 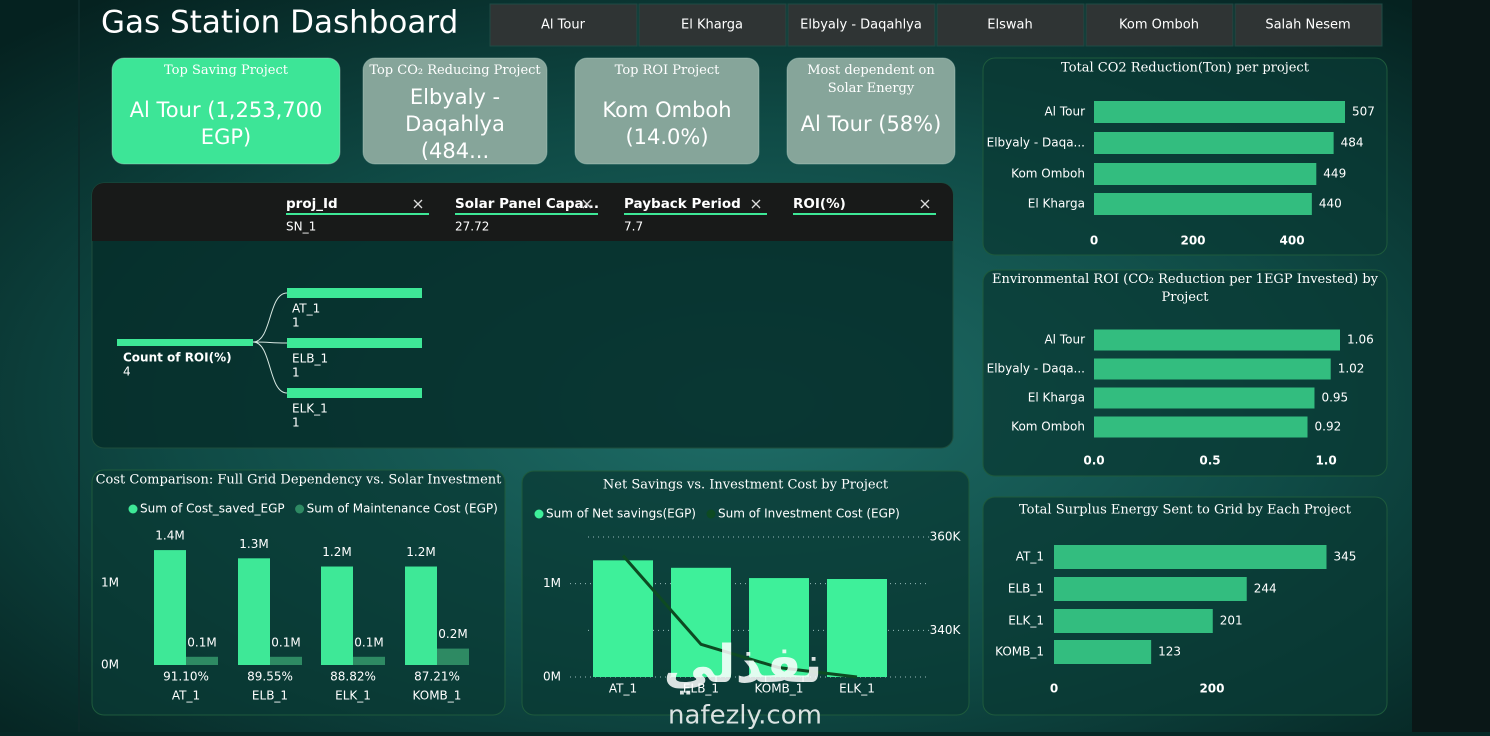 What do you see at coordinates (1330, 204) in the screenshot?
I see `value-label: 440` at bounding box center [1330, 204].